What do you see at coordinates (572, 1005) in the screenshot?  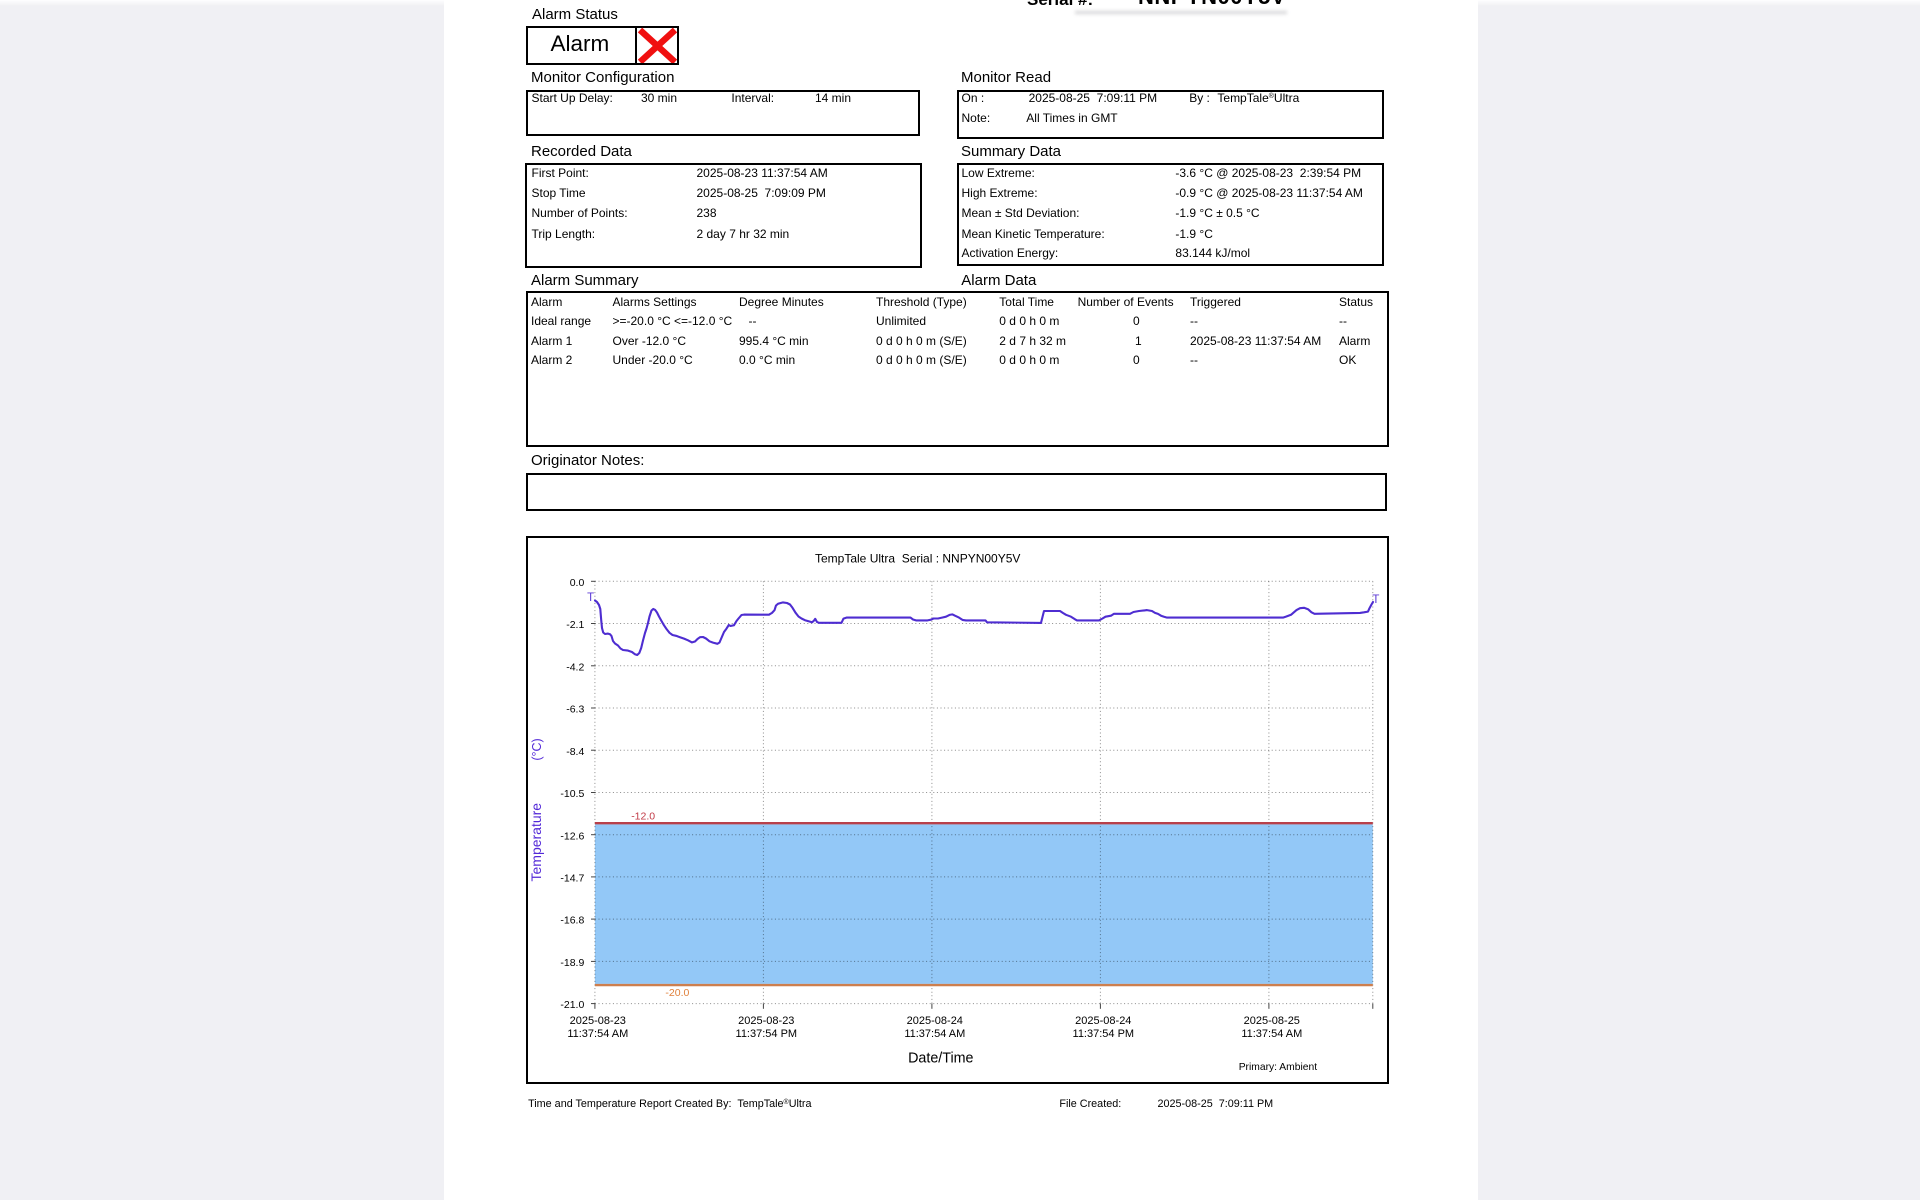 I see `svg-text: -21.0` at bounding box center [572, 1005].